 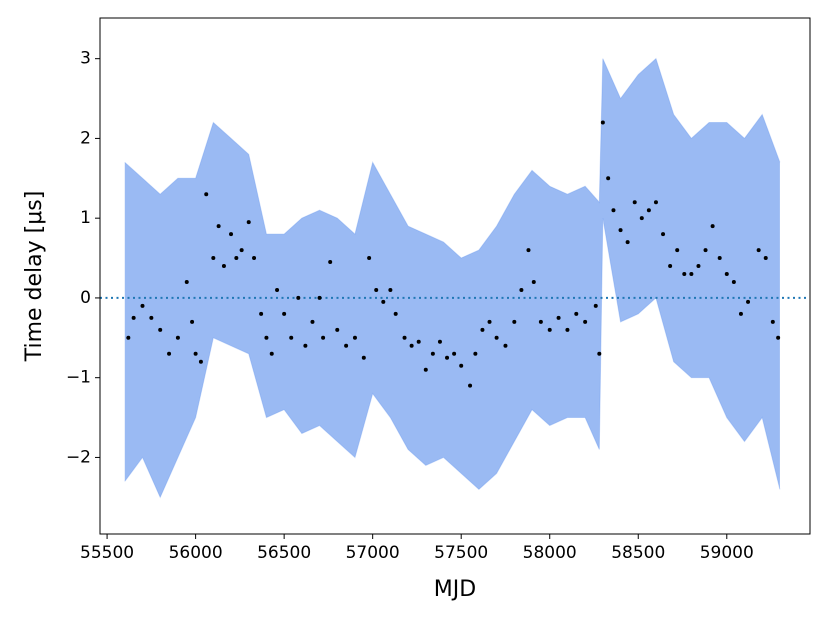 What do you see at coordinates (550, 553) in the screenshot?
I see `x-tick-label: 58000` at bounding box center [550, 553].